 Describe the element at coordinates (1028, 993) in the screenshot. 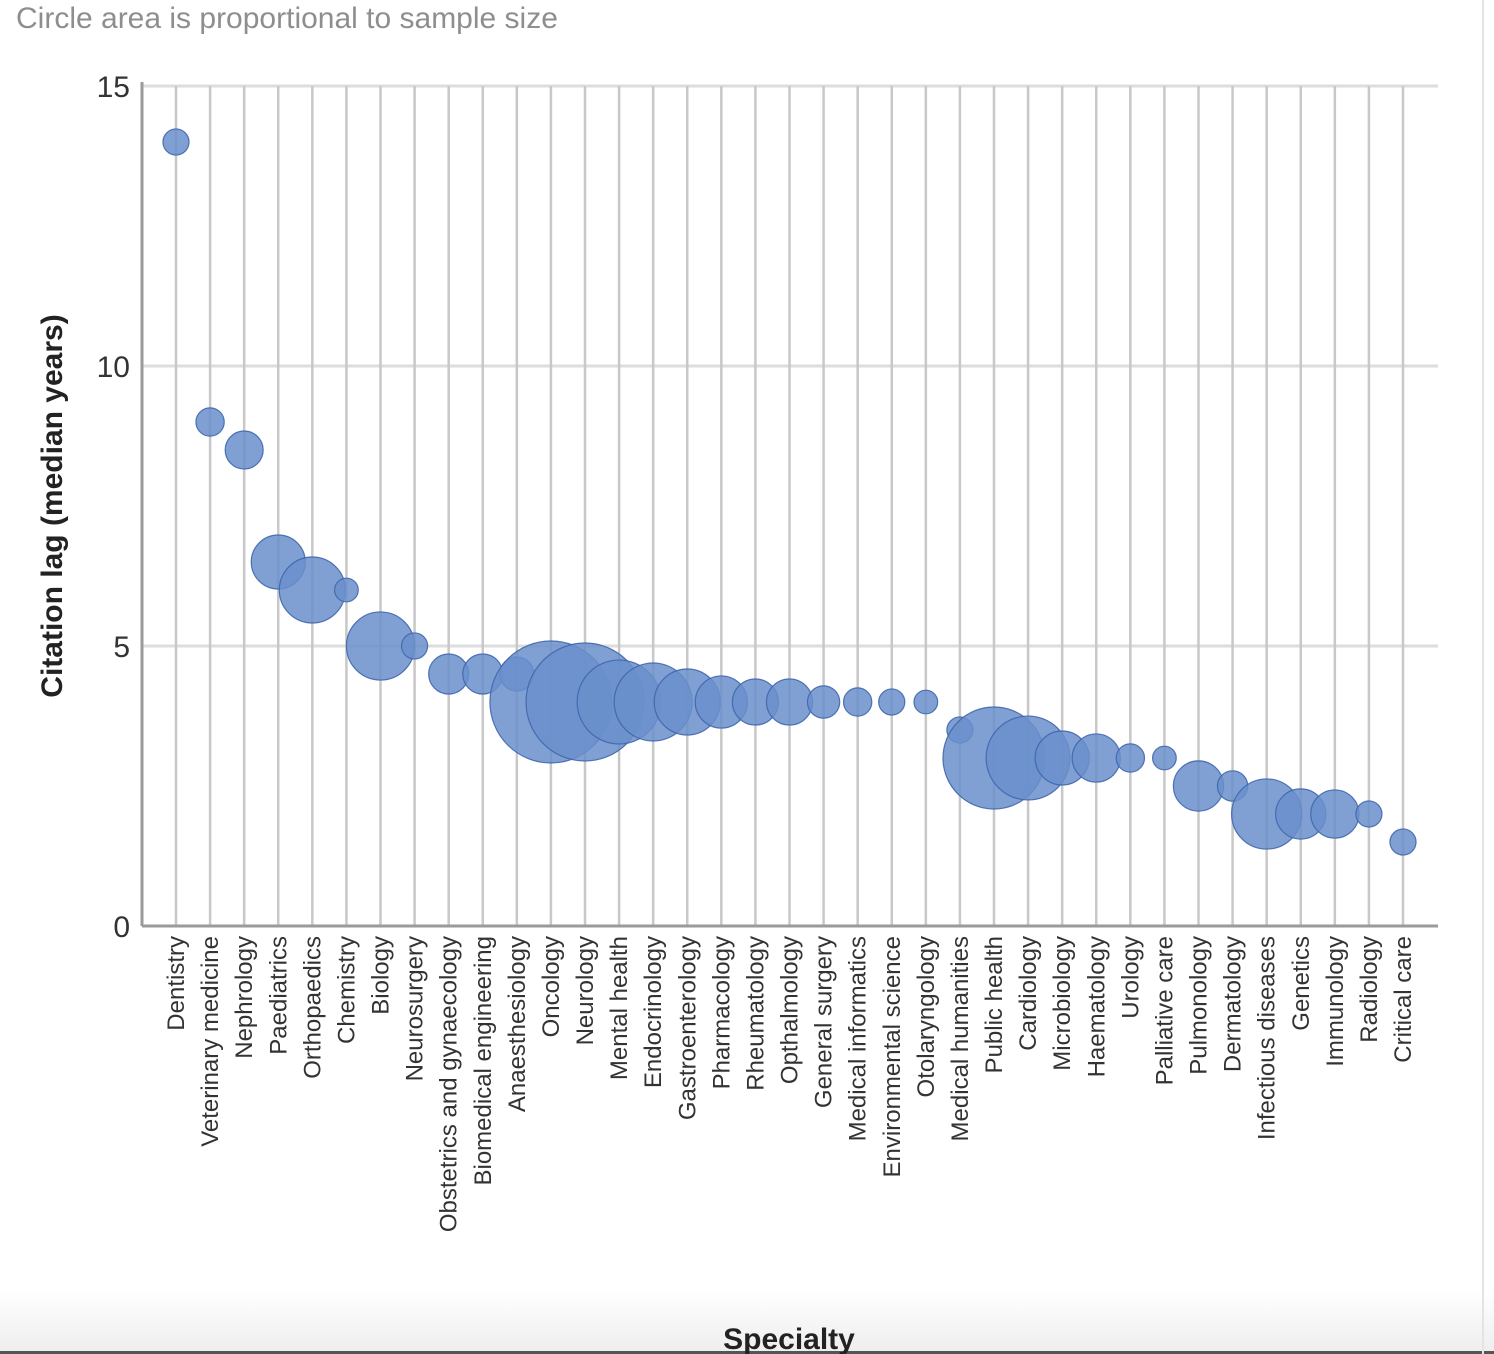

I see `x-tick-label: Cardiology` at that location.